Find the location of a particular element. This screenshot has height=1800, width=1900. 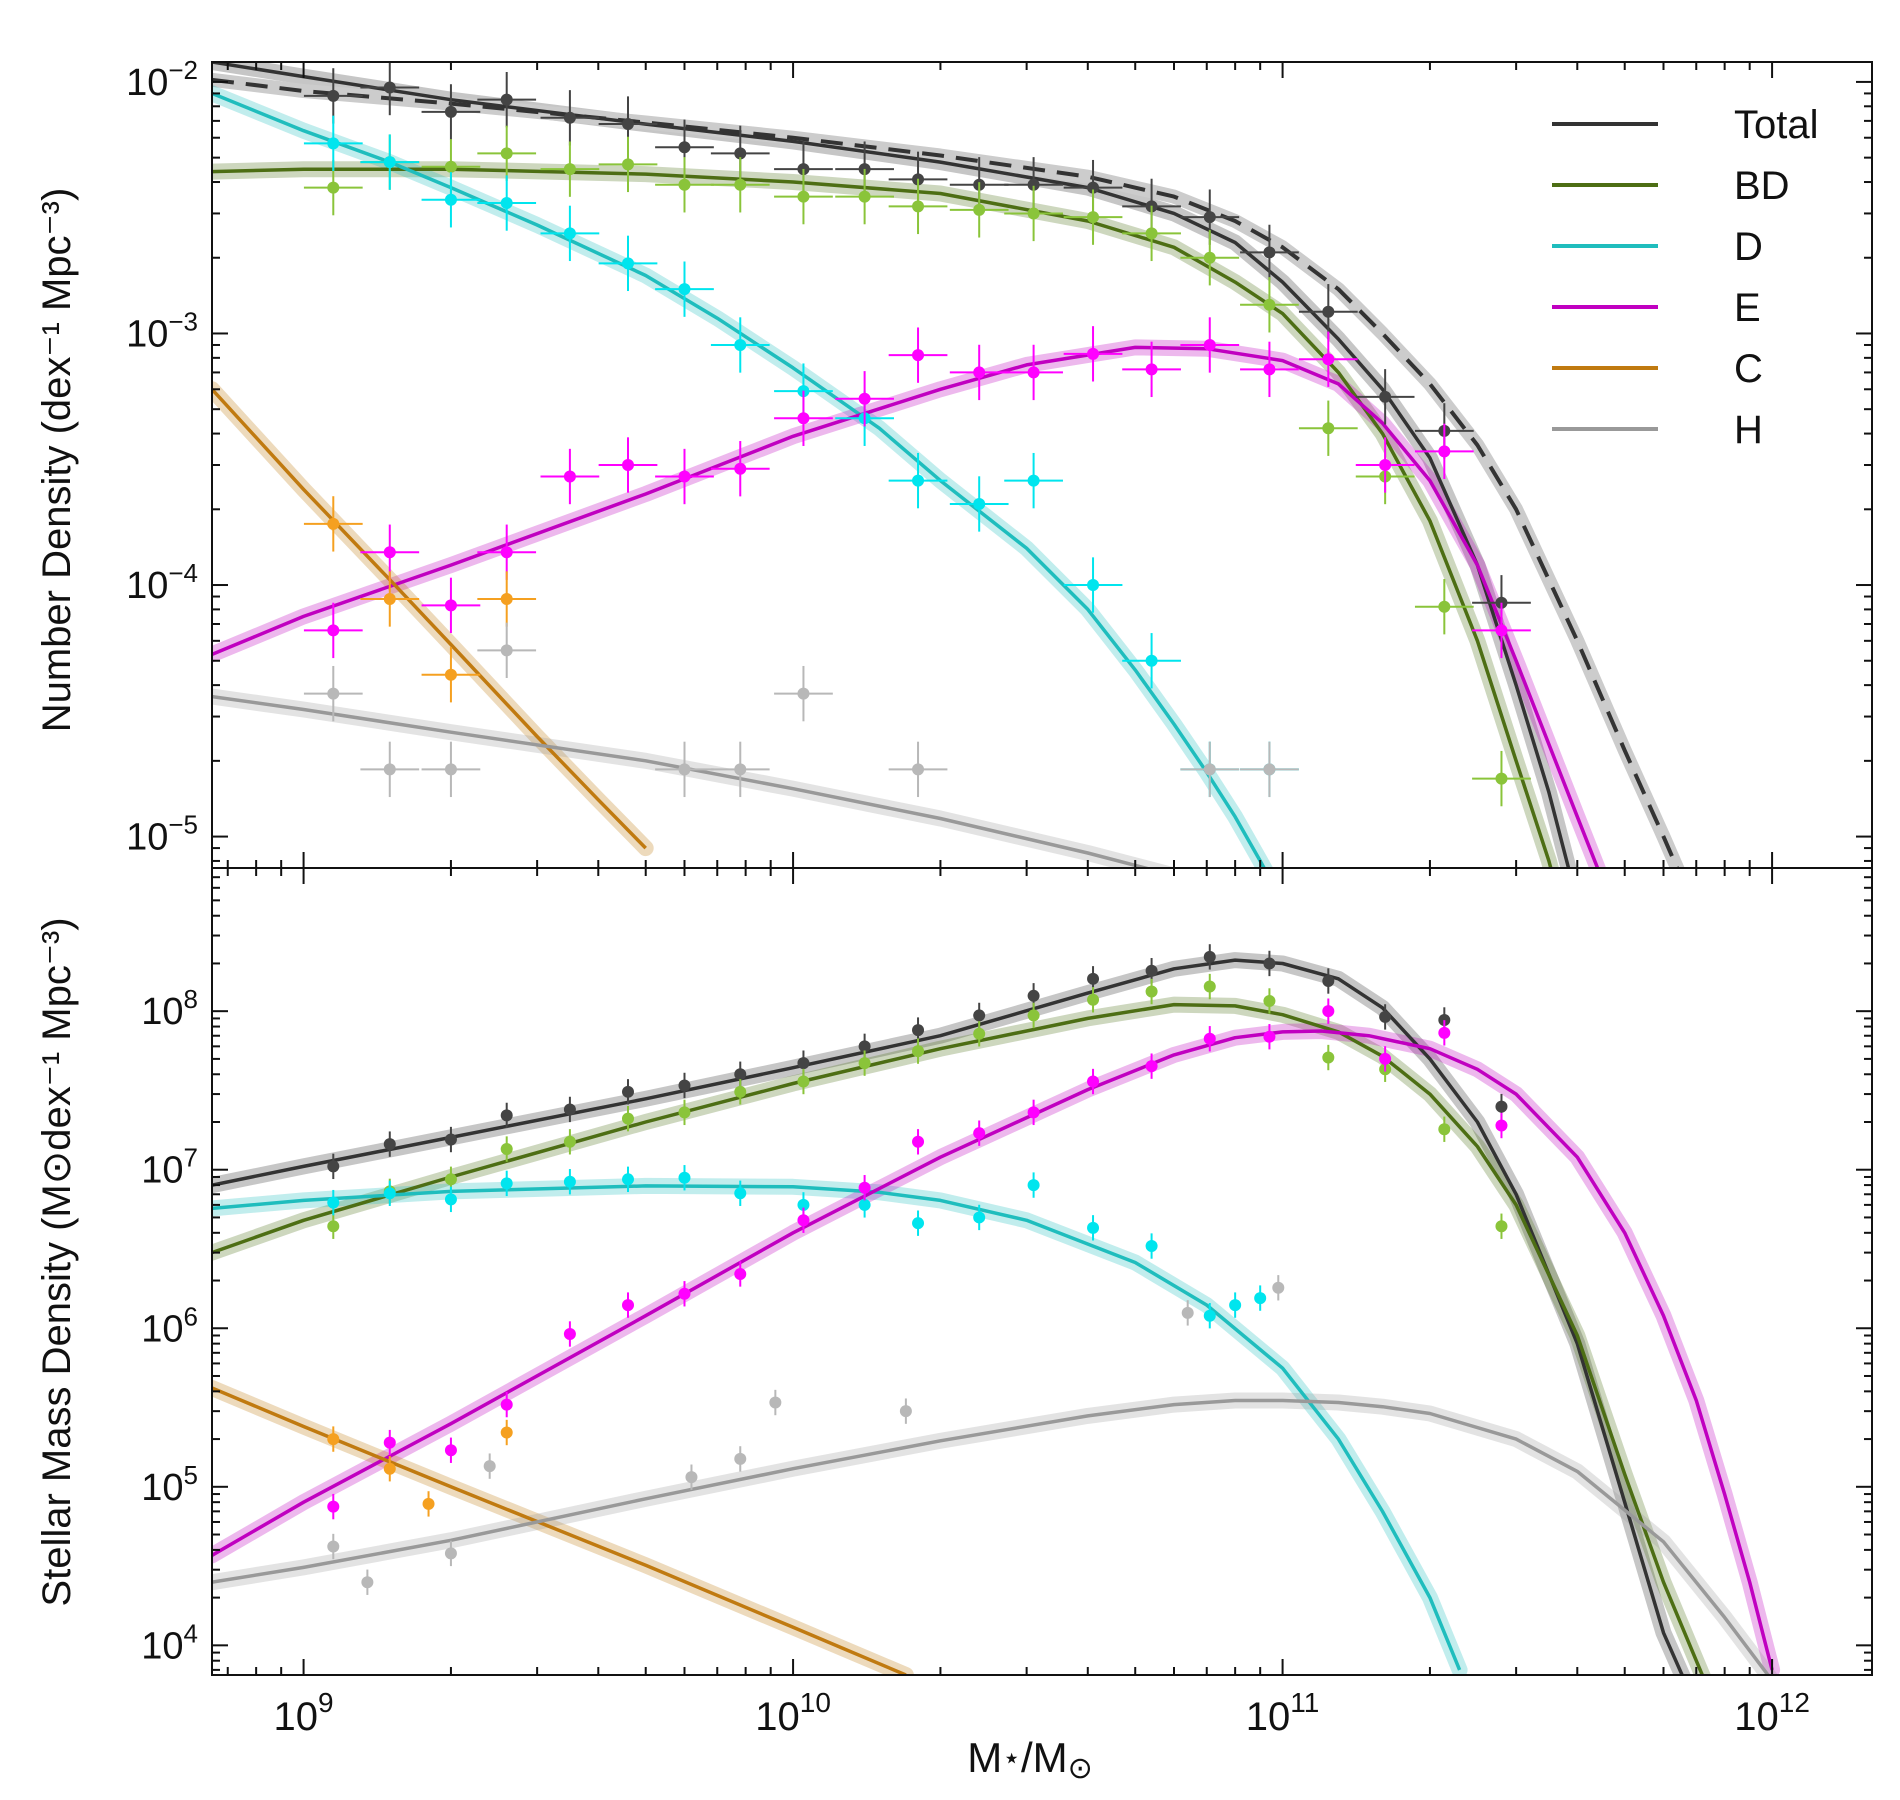

legend-label: H is located at coordinates (1748, 430).